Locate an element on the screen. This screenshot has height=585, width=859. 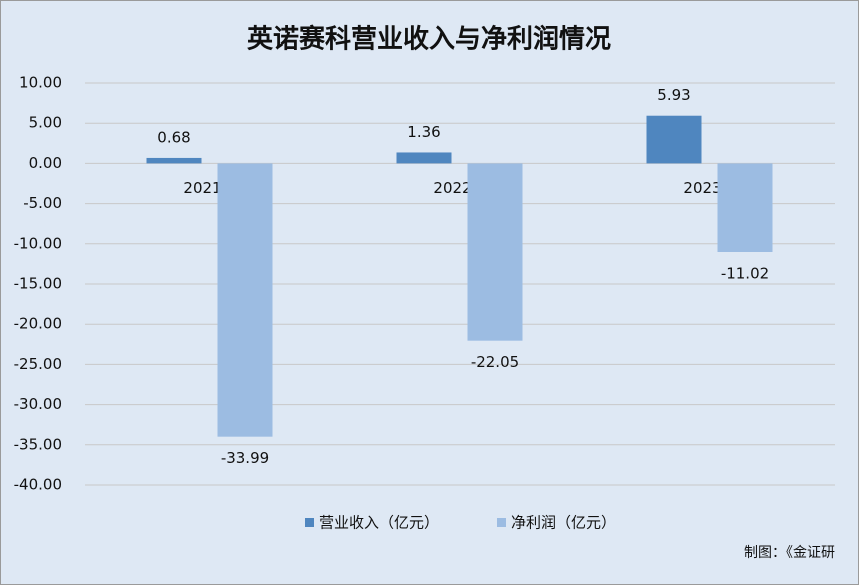
y-tick-label: -20.00 is located at coordinates (38, 324).